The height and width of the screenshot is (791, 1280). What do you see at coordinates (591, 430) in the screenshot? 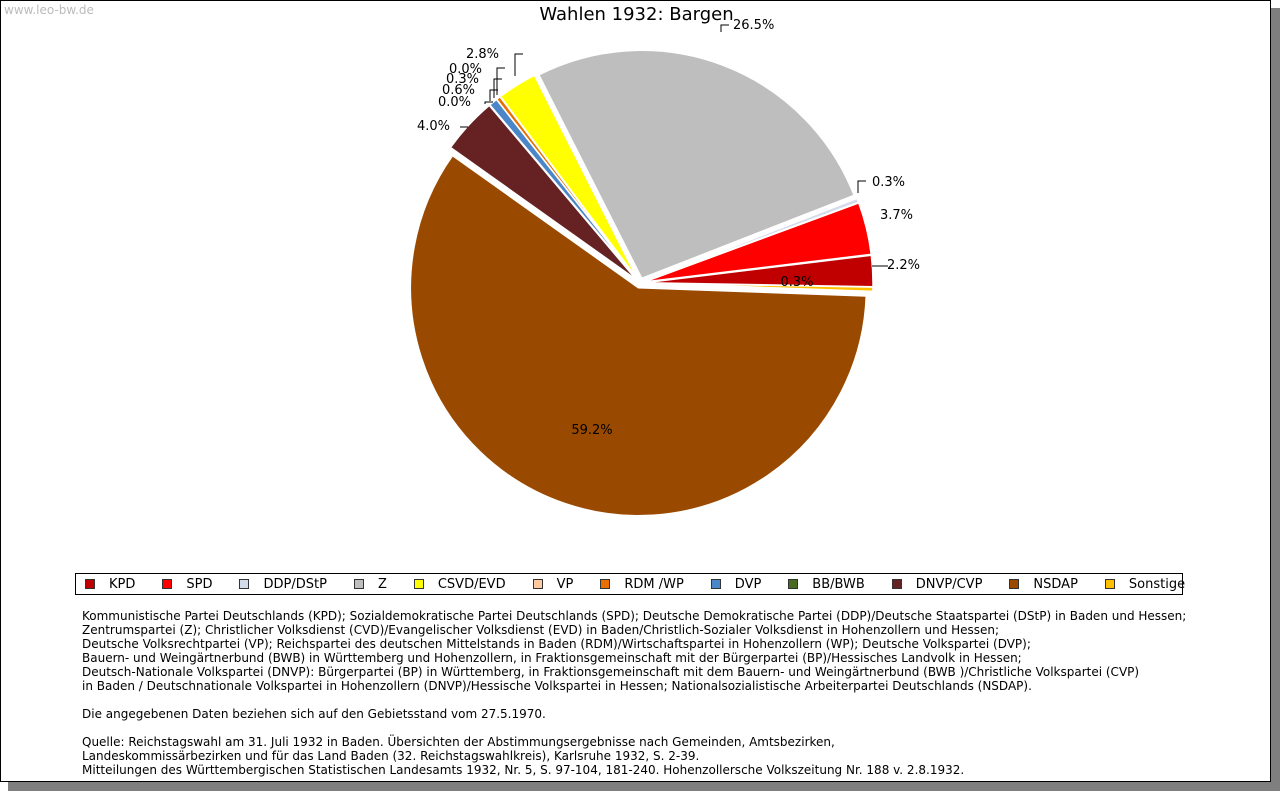
I see `data-label-nsdap: 59.2%` at bounding box center [591, 430].